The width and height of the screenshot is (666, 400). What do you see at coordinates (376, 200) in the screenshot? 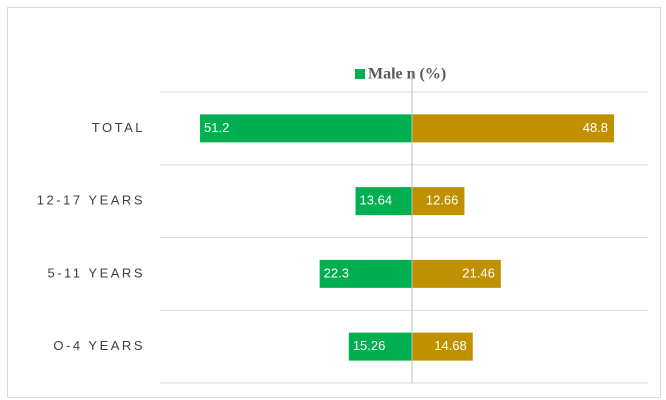
I see `value-label: 13.64` at bounding box center [376, 200].